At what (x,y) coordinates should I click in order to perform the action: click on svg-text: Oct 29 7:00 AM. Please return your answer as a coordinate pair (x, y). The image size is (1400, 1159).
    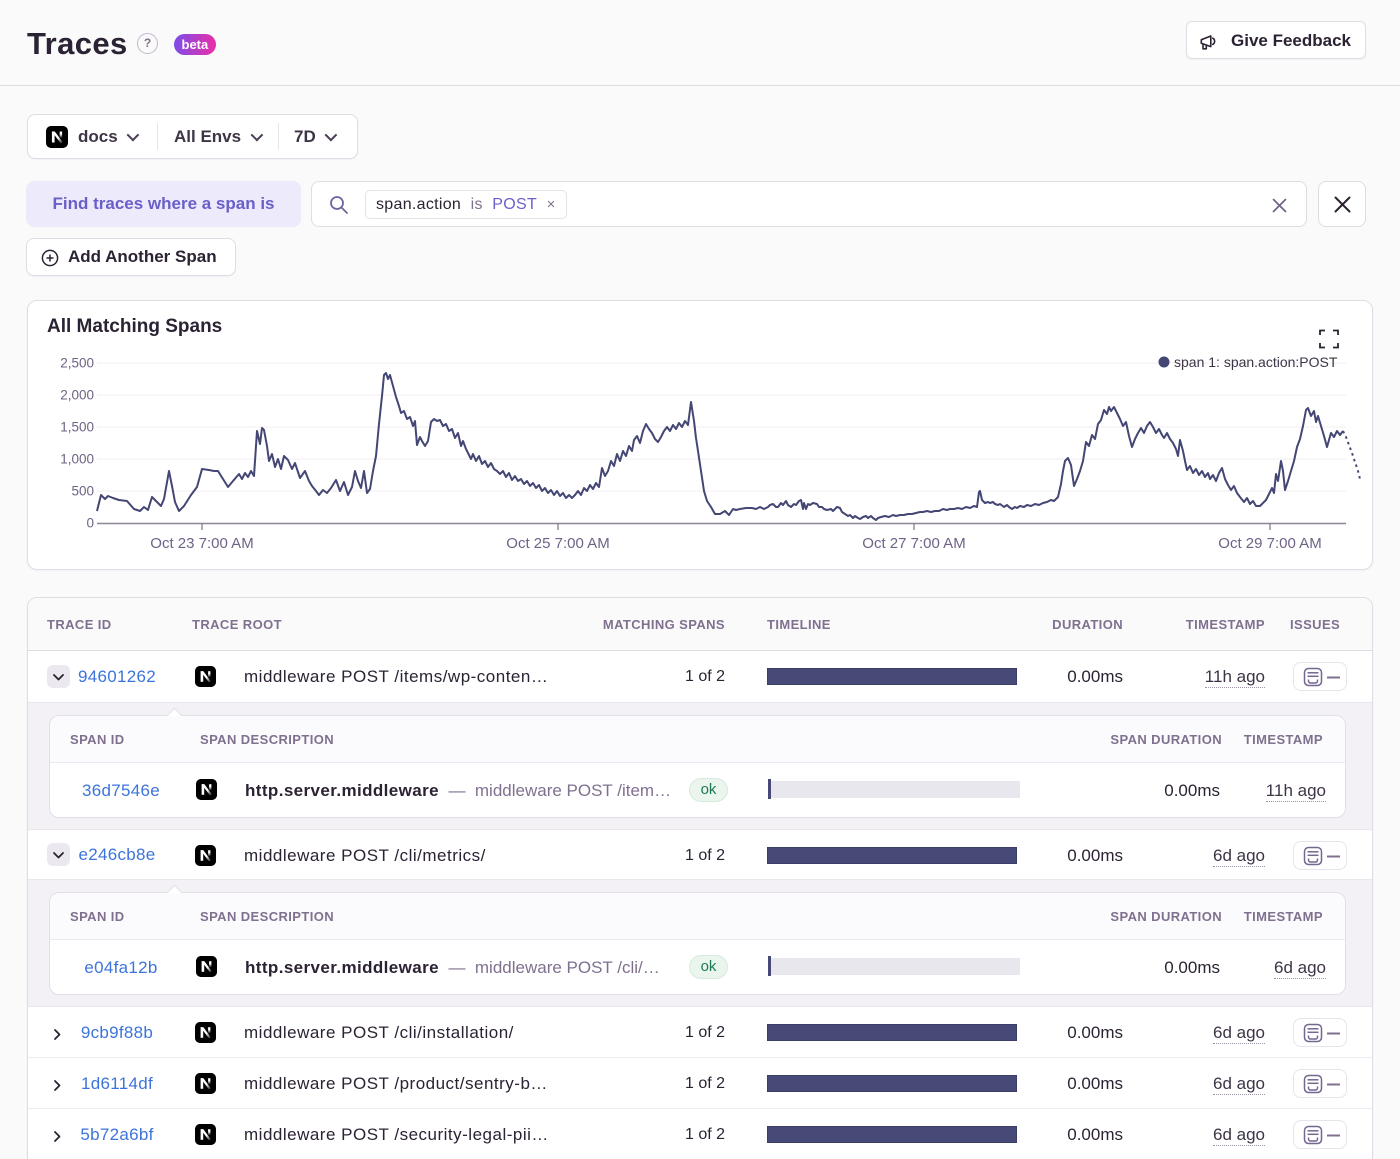
    Looking at the image, I should click on (1269, 543).